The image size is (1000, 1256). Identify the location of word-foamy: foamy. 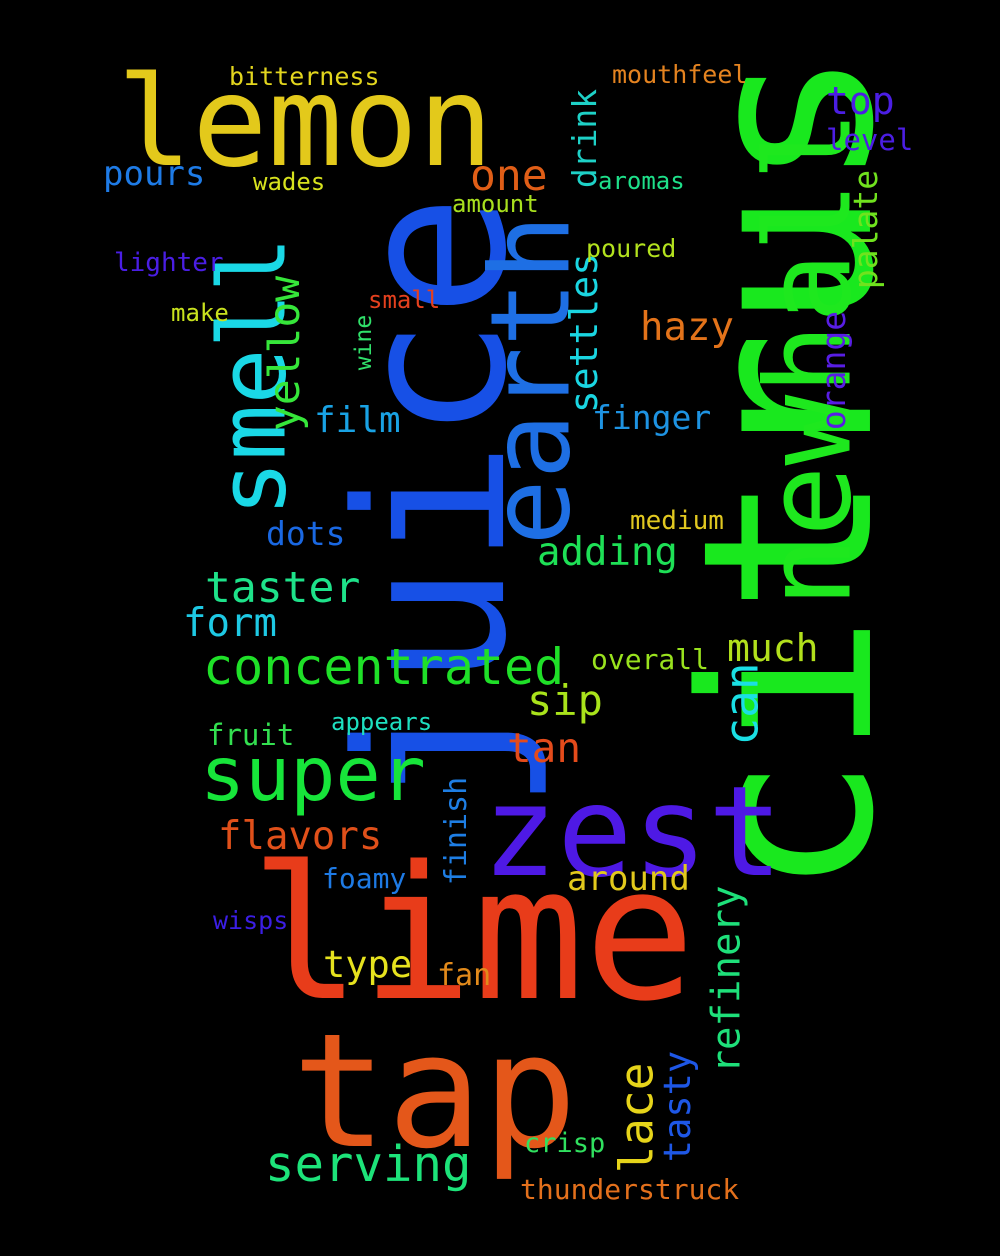
(364, 878).